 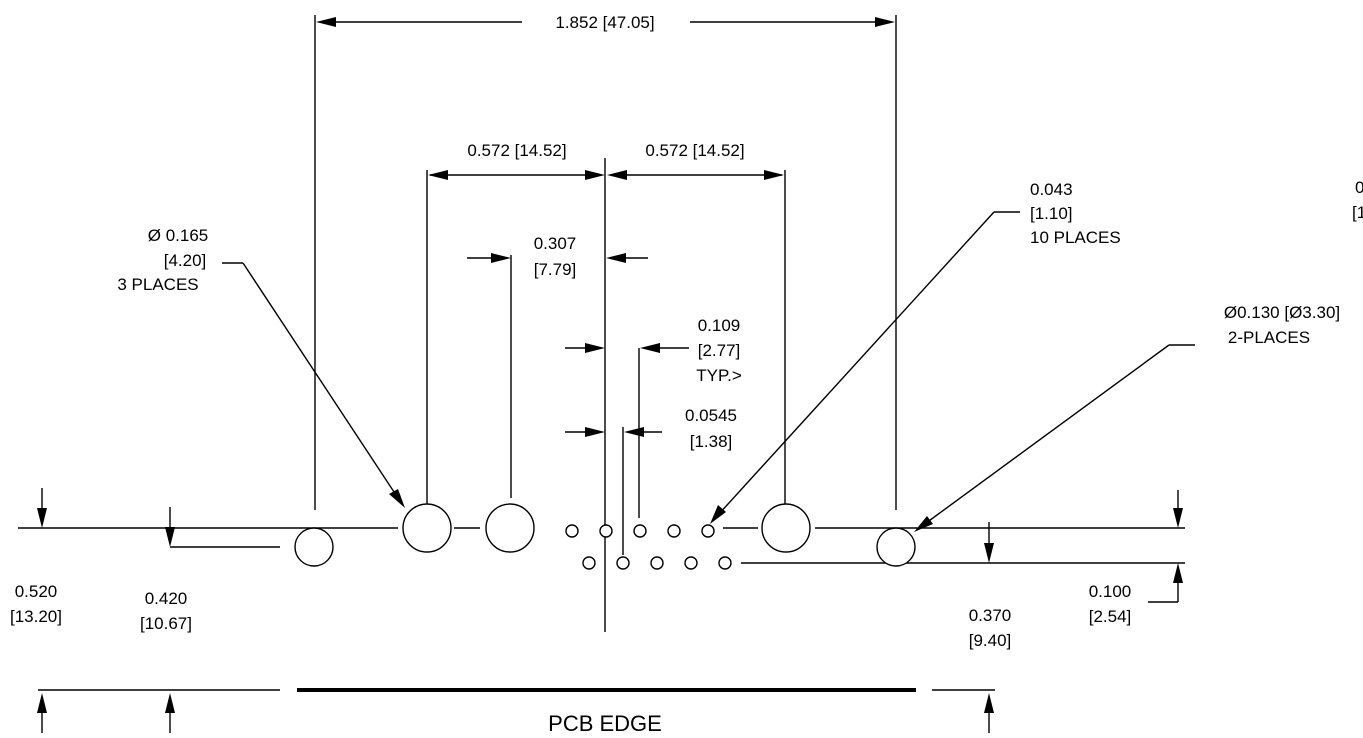 What do you see at coordinates (605, 723) in the screenshot?
I see `pcb-edge-label: PCB EDGE` at bounding box center [605, 723].